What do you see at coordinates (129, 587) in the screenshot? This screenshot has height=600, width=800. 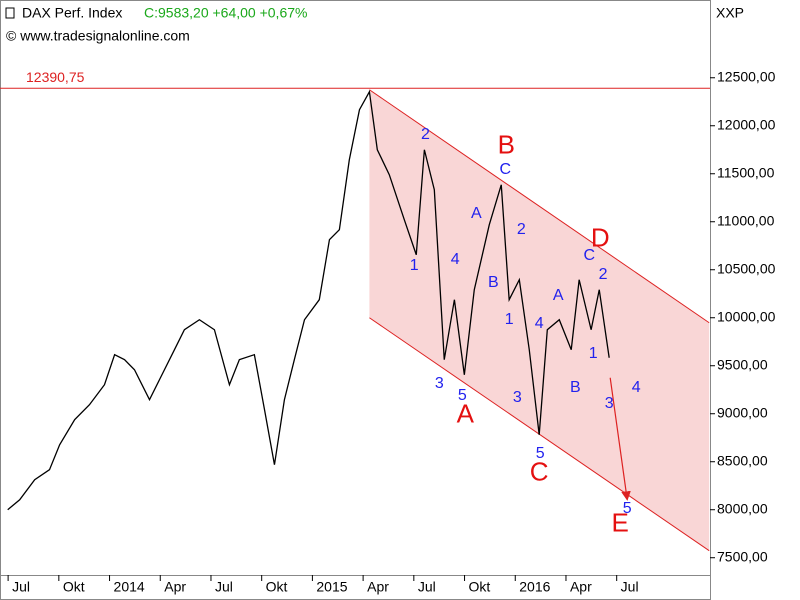 I see `x-tick-label: 2014` at bounding box center [129, 587].